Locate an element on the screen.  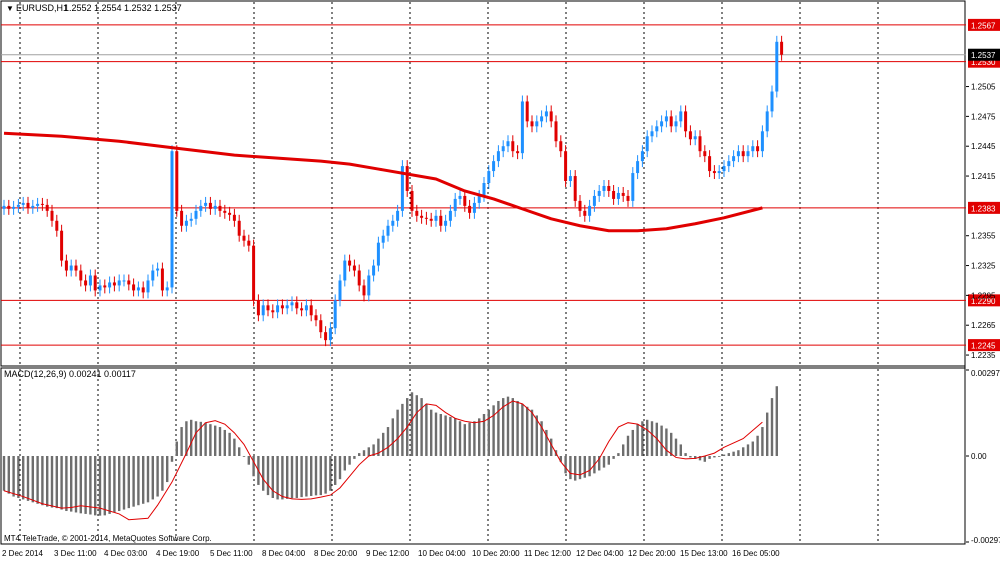
x-tick-label: 3 Dec 11:00 is located at coordinates (75, 553).